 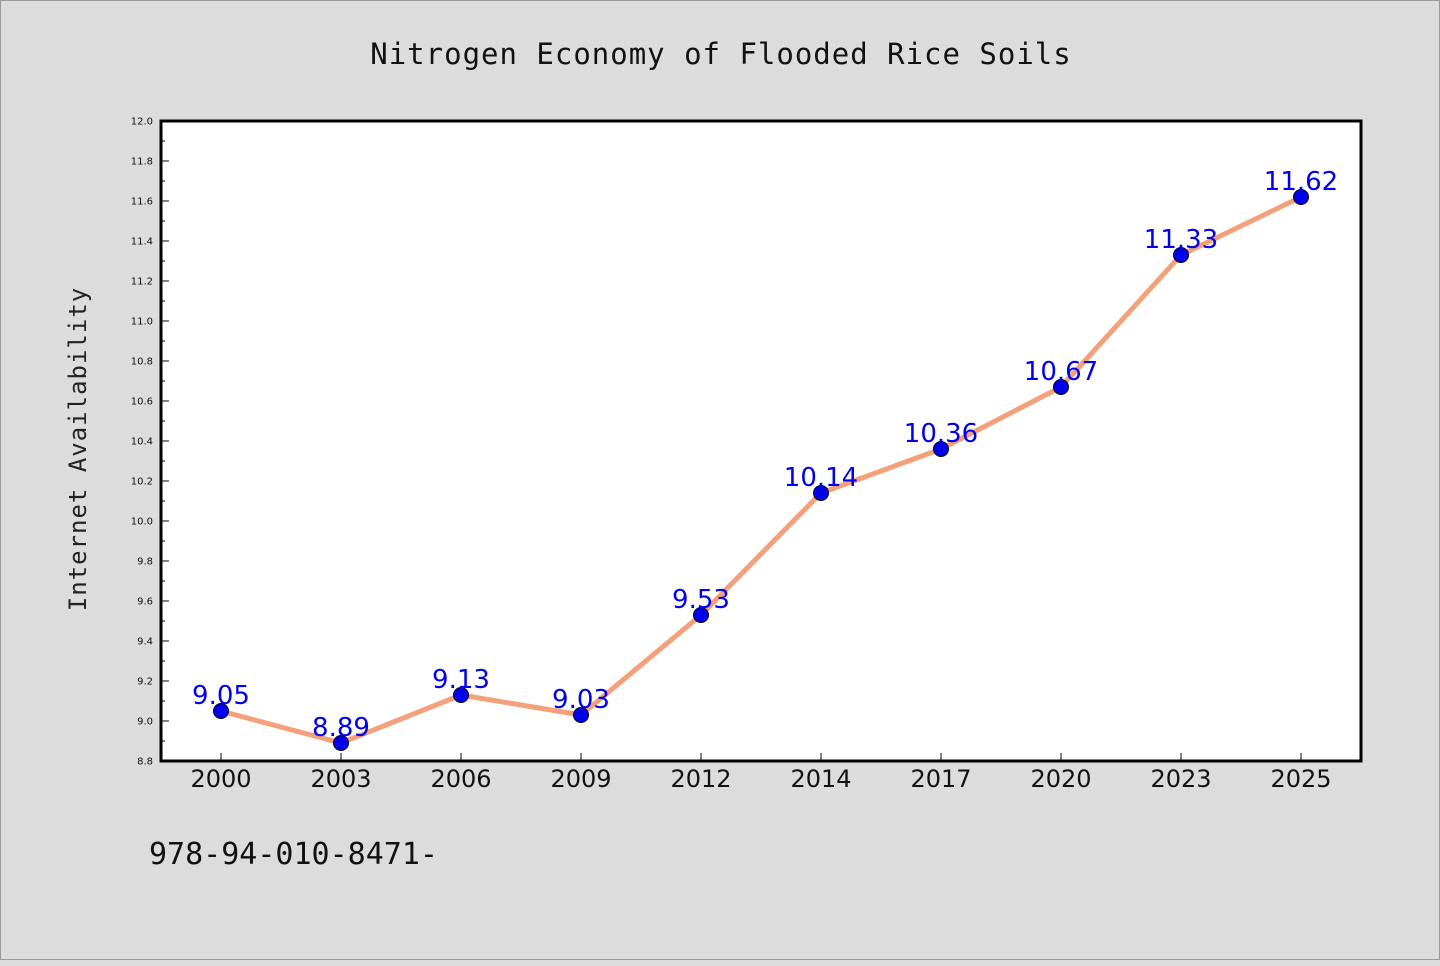 I want to click on y-axis-label: Internet Availability, so click(x=78, y=449).